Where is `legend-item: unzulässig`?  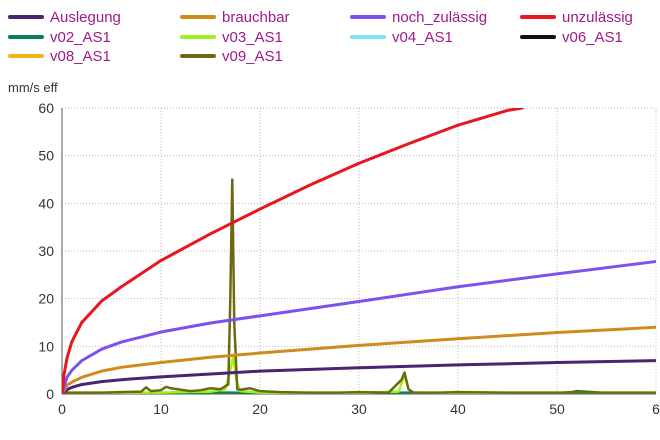
legend-item: unzulässig is located at coordinates (576, 17).